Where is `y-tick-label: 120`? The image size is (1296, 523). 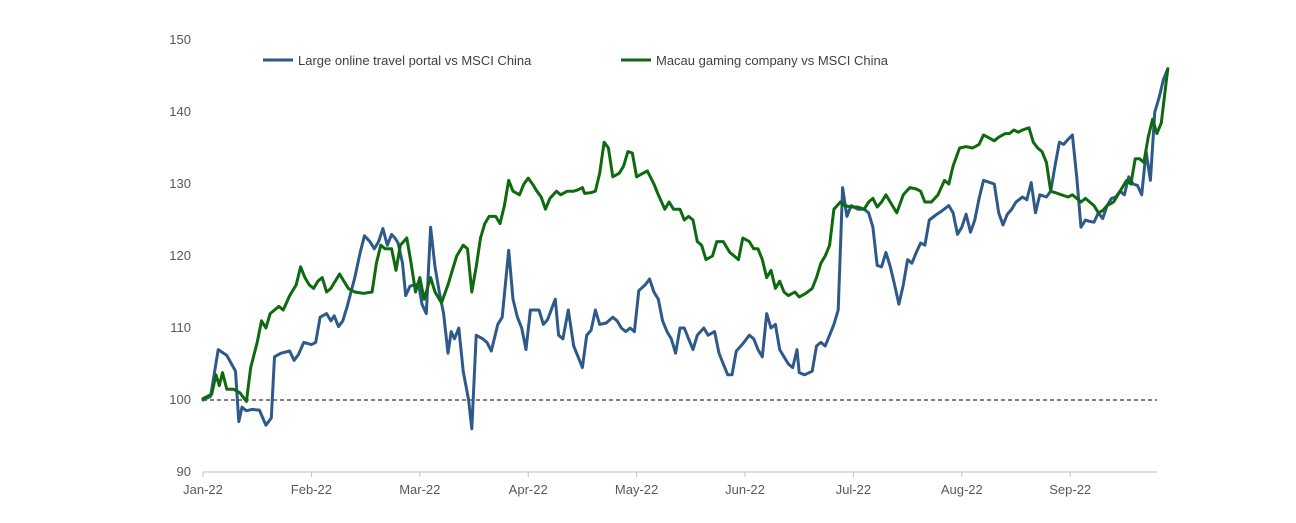 y-tick-label: 120 is located at coordinates (180, 255).